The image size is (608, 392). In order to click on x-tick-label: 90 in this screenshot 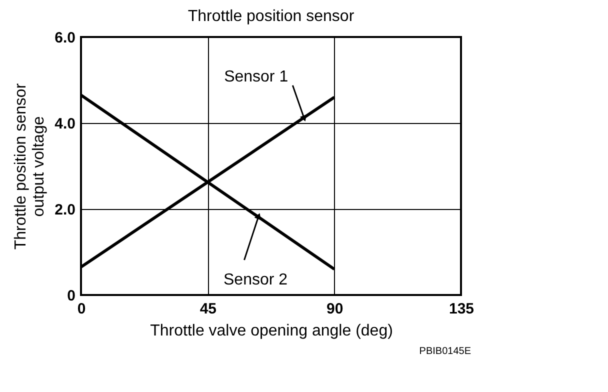, I will do `click(335, 309)`.